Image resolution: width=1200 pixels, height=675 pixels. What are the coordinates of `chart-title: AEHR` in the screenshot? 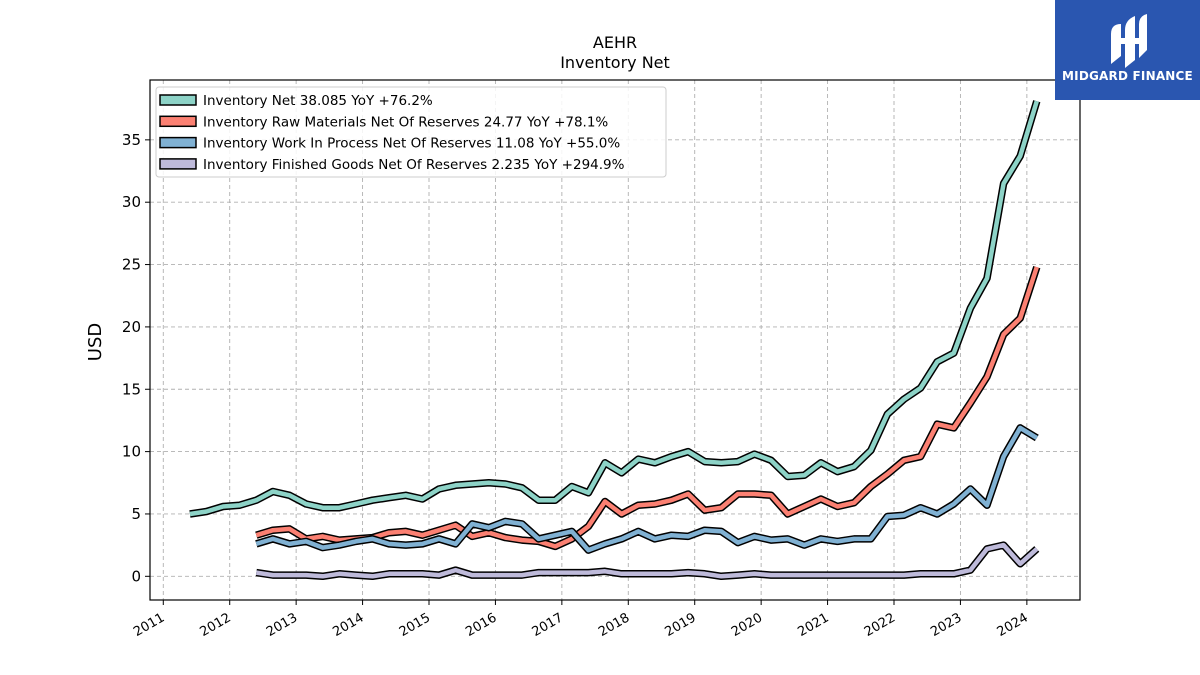 It's located at (615, 42).